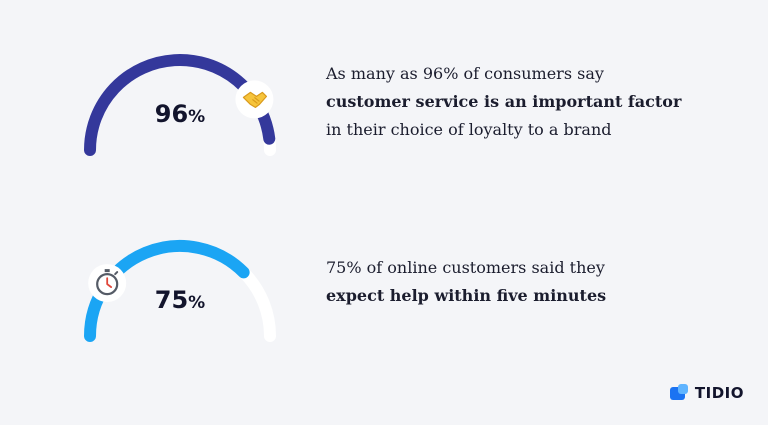 The width and height of the screenshot is (768, 425). What do you see at coordinates (180, 114) in the screenshot?
I see `gauge-value-label: 96%` at bounding box center [180, 114].